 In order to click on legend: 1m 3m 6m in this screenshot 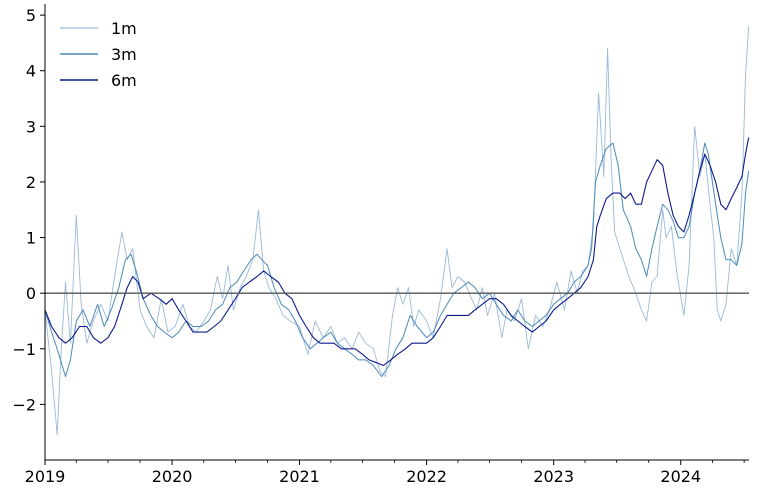, I will do `click(98, 54)`.